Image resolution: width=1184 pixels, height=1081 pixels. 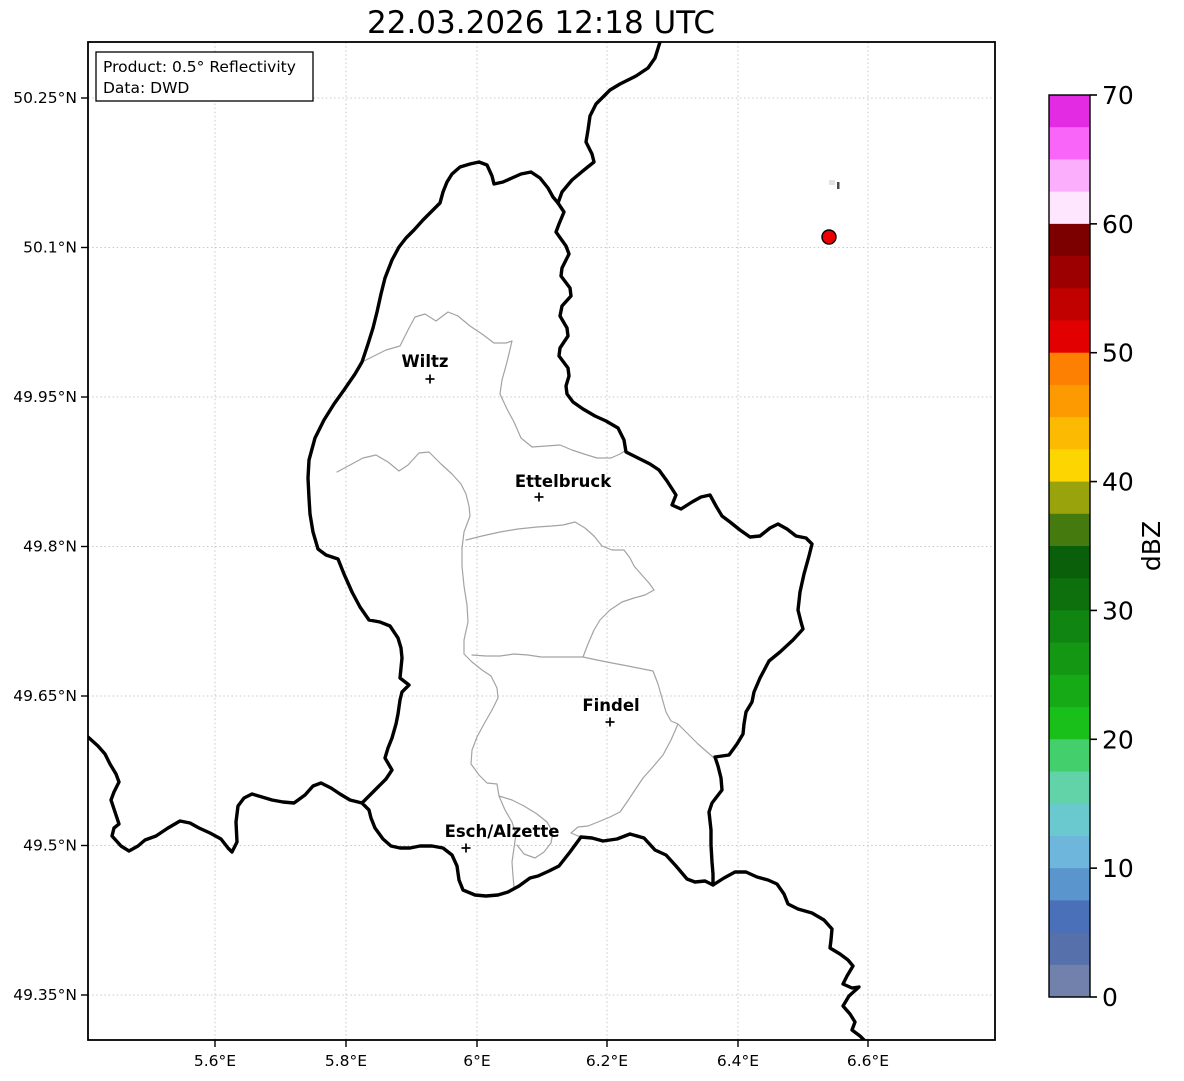 What do you see at coordinates (476, 1061) in the screenshot?
I see `lon-tick: 6°E` at bounding box center [476, 1061].